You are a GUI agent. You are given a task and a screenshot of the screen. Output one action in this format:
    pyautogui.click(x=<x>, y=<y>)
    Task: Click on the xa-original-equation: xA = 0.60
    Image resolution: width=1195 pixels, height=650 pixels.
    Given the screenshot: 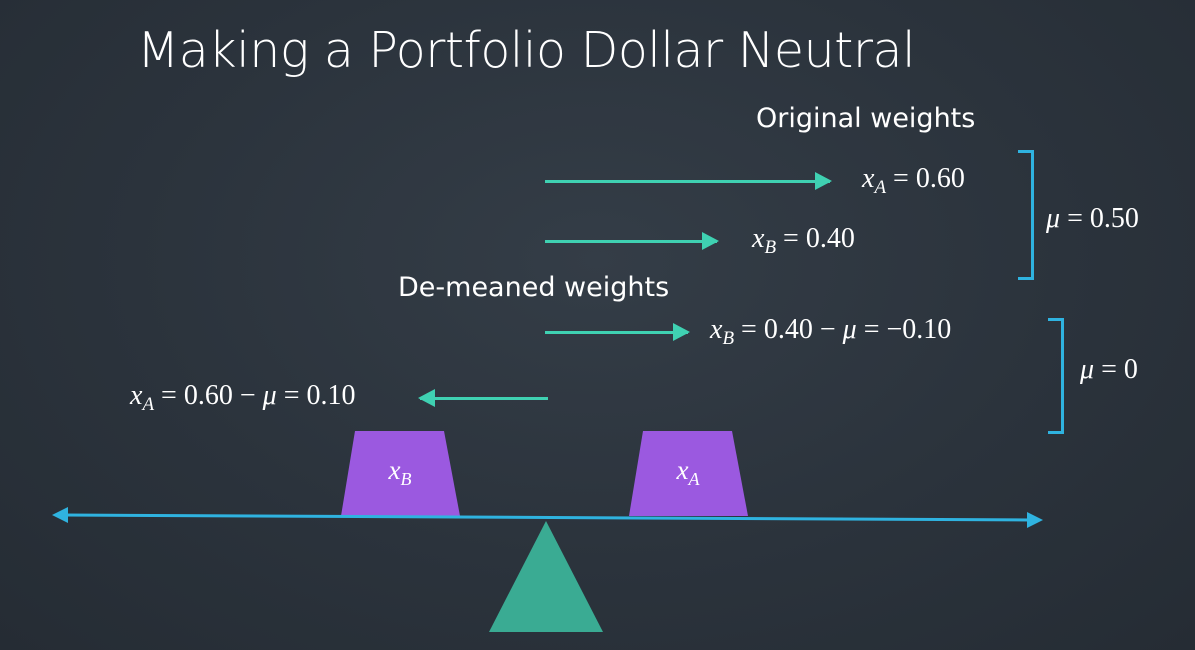 What is the action you would take?
    pyautogui.click(x=913, y=180)
    